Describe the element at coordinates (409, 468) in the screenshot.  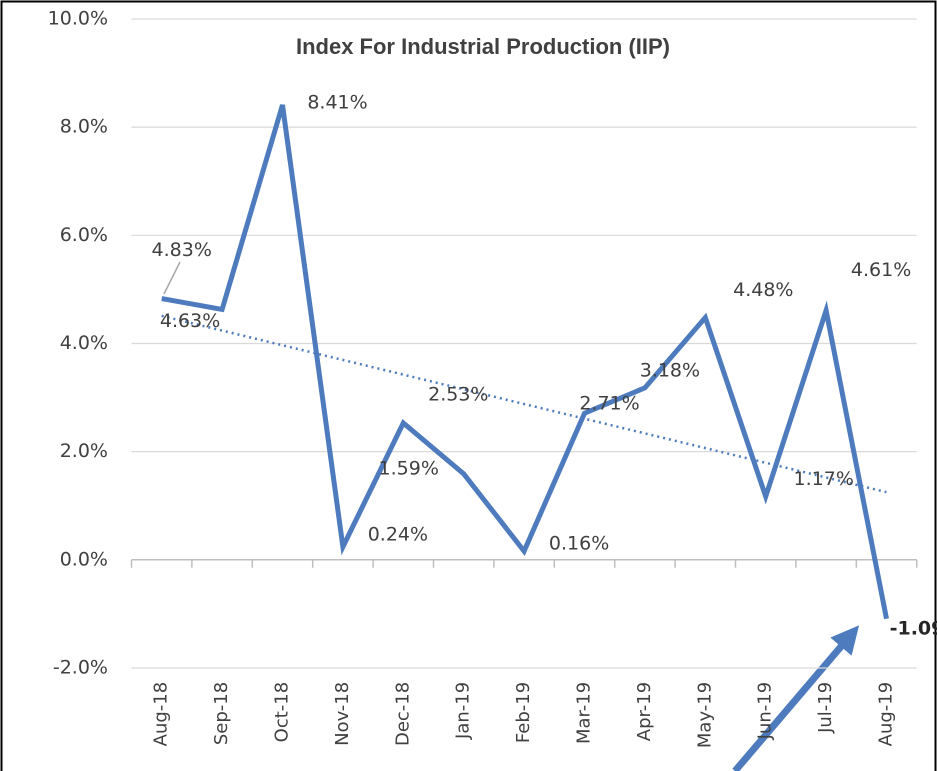
I see `data-label: 1.59%` at that location.